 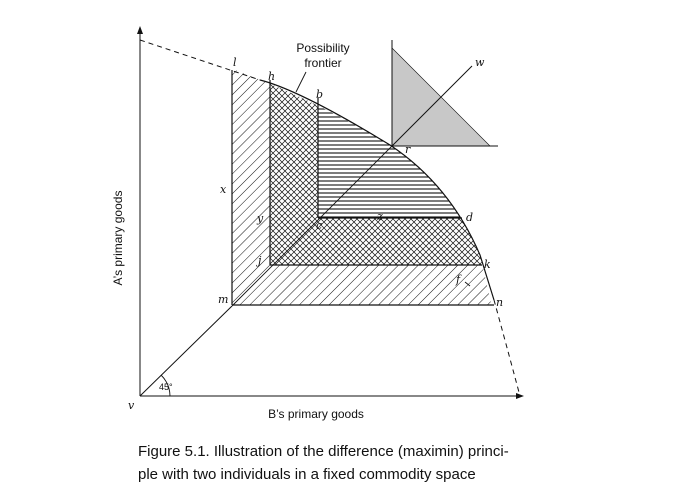 I want to click on y-axis-label: A’s primary goods, so click(x=118, y=238).